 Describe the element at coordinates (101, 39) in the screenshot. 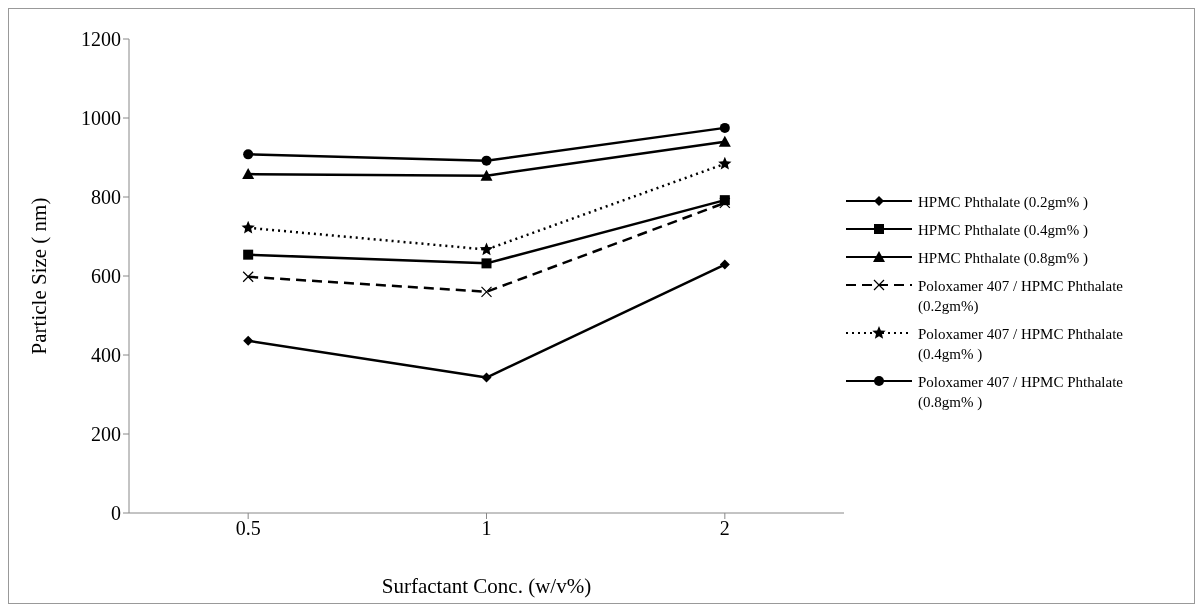

I see `y-tick-label: 1200` at that location.